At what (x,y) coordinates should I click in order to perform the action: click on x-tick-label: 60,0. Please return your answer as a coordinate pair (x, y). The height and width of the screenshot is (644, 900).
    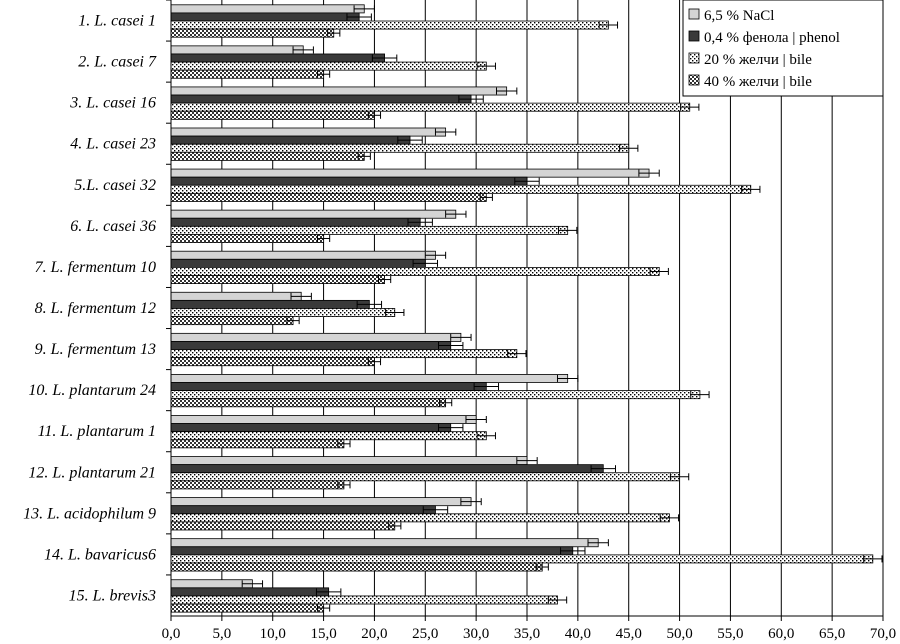
    Looking at the image, I should click on (781, 634).